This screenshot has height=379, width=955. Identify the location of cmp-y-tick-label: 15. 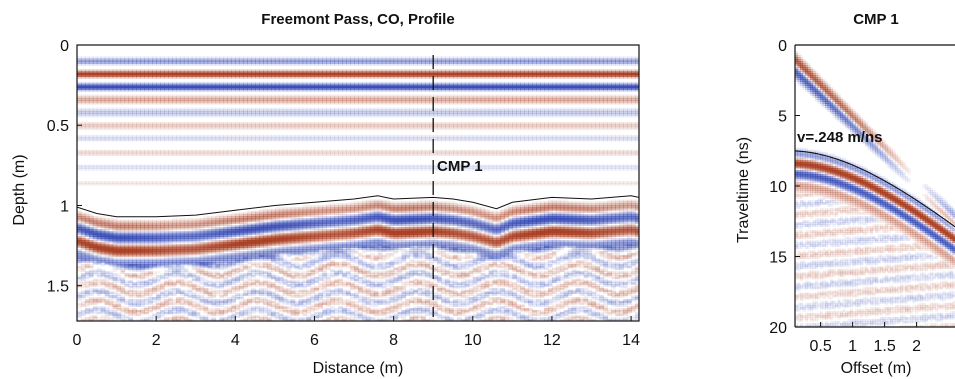
(778, 258).